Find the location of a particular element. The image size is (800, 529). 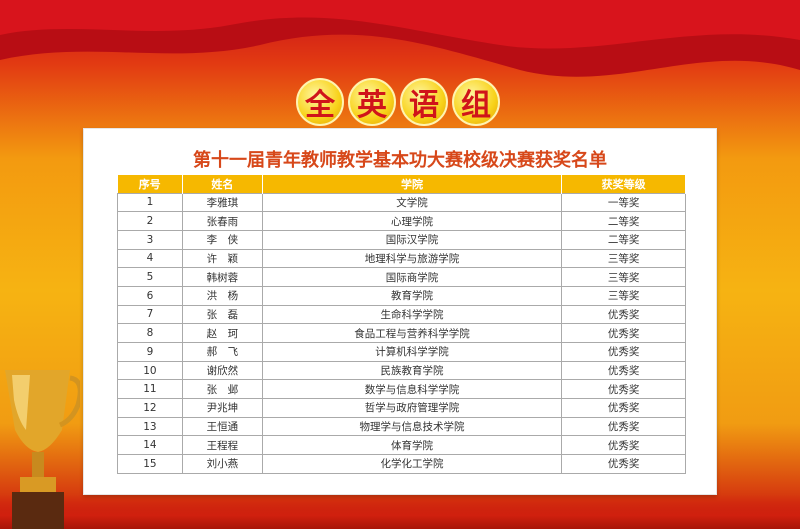

row-college: 数学与信息科学学院 is located at coordinates (412, 389).